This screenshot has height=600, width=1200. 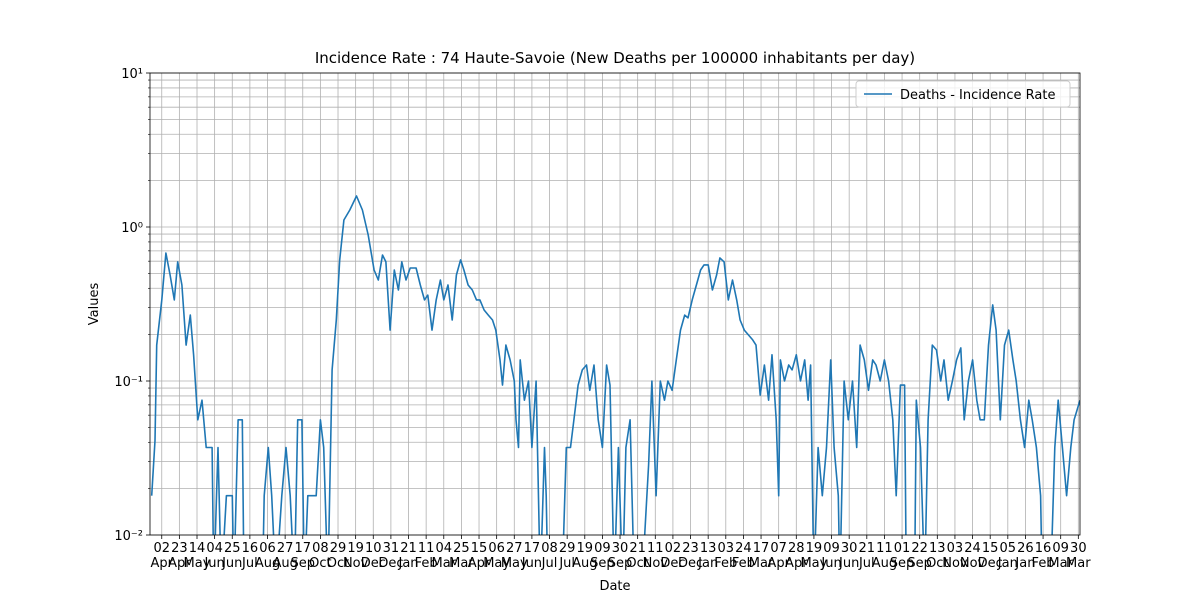 What do you see at coordinates (162, 556) in the screenshot?
I see `x-tick-label: 02 Apr` at bounding box center [162, 556].